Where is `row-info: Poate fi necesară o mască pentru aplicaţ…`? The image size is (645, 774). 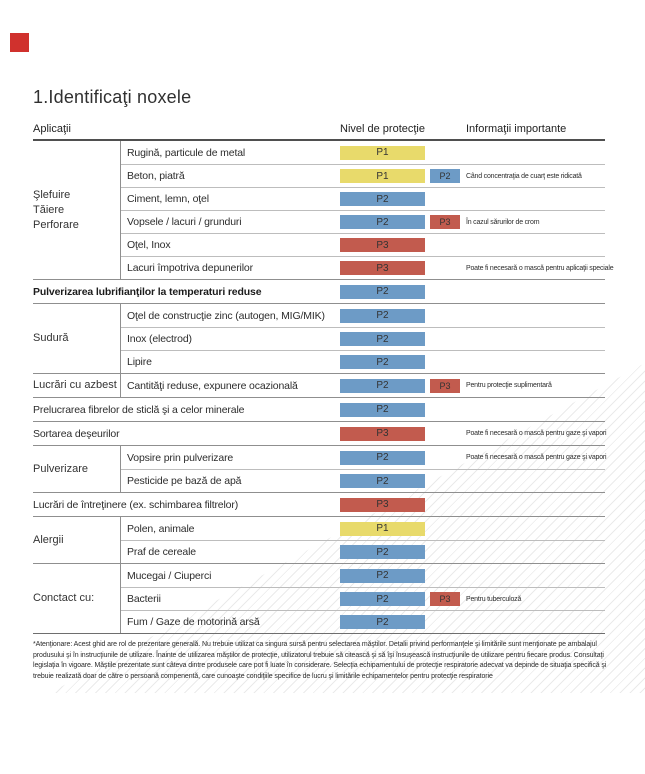
row-info: Poate fi necesară o mască pentru aplicaţ… is located at coordinates (540, 268).